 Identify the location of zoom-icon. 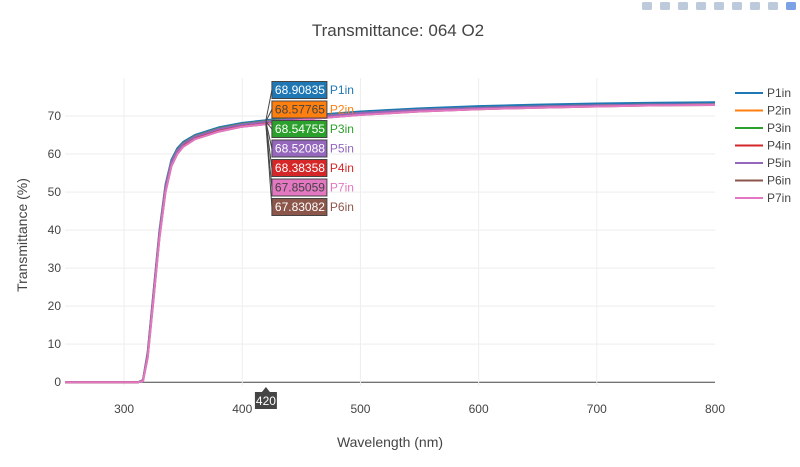
(647, 6).